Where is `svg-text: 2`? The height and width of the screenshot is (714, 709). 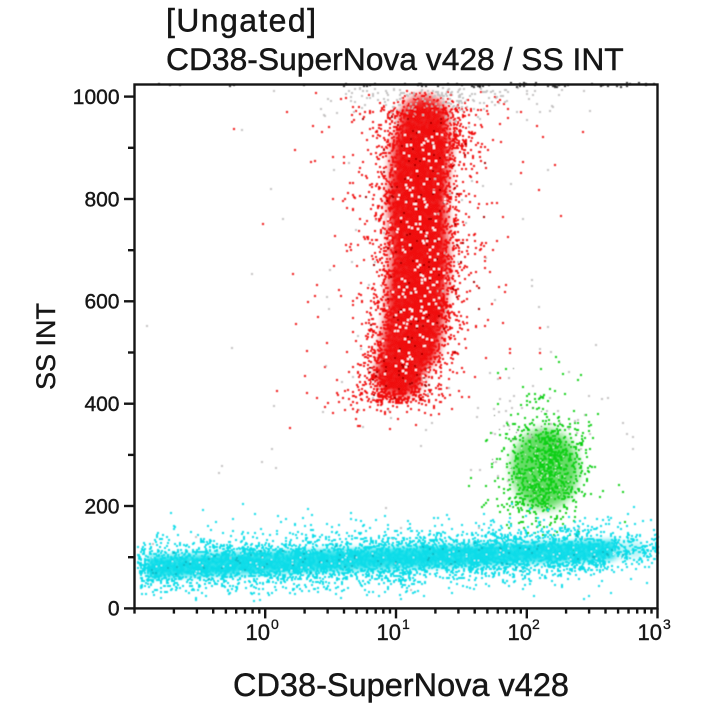 svg-text: 2 is located at coordinates (536, 624).